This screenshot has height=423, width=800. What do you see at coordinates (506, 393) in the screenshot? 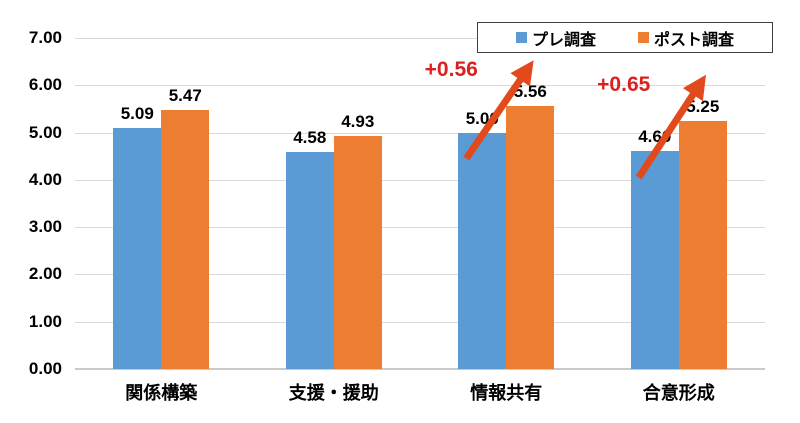
I see `x-category-label: 情報共有` at bounding box center [506, 393].